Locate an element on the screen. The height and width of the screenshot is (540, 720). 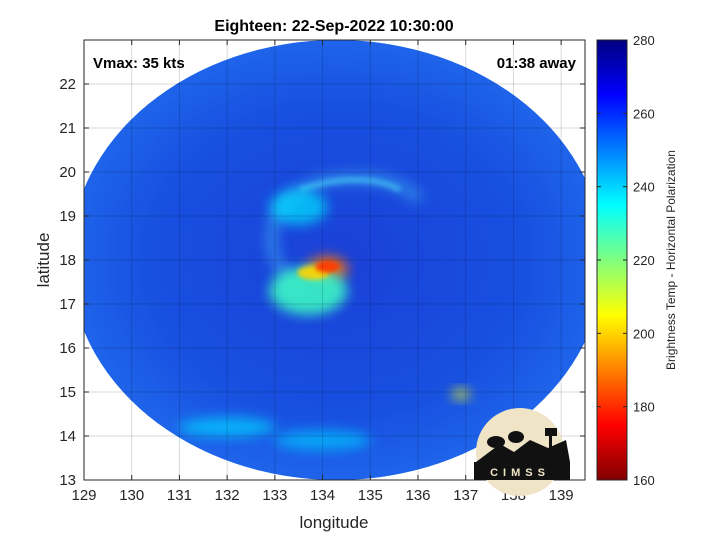
y-tick-label: 22 is located at coordinates (67, 84).